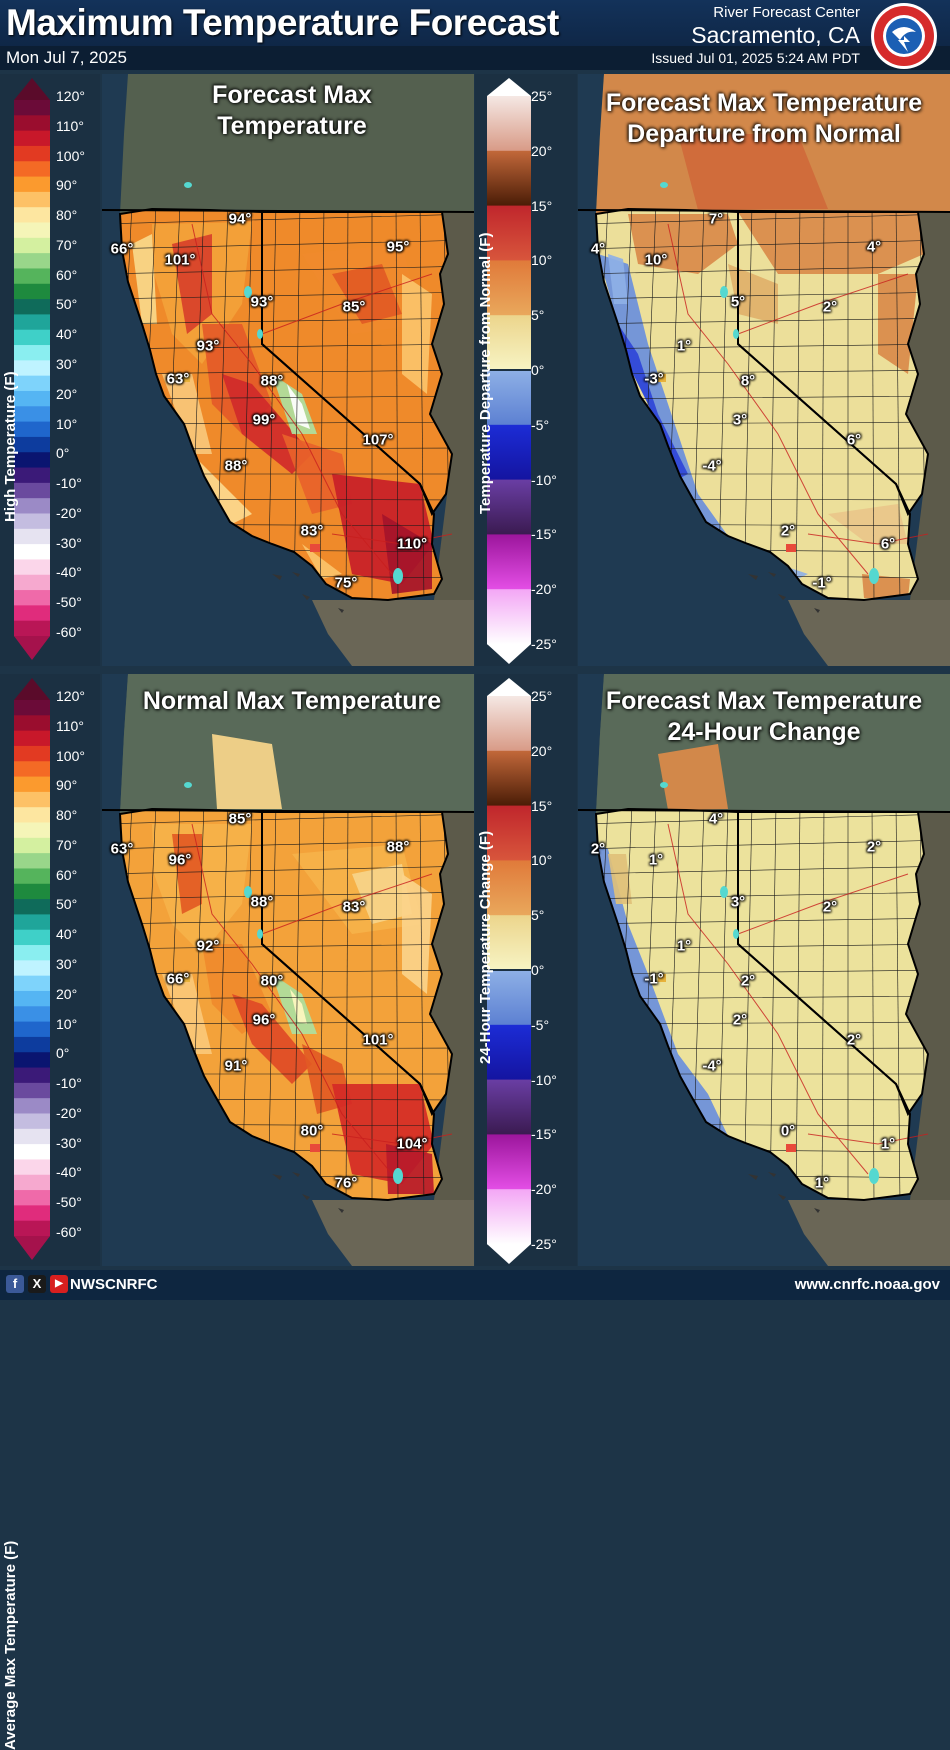 This screenshot has height=1750, width=950. I want to click on x-icon: X, so click(37, 1284).